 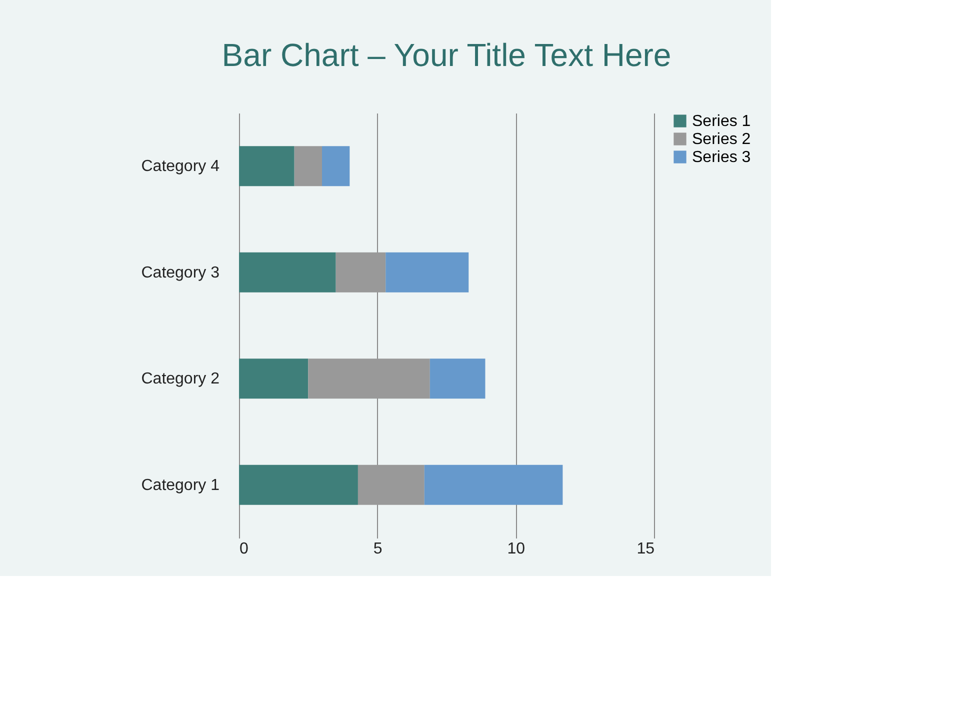 I want to click on legend-label: Series 3, so click(x=721, y=157).